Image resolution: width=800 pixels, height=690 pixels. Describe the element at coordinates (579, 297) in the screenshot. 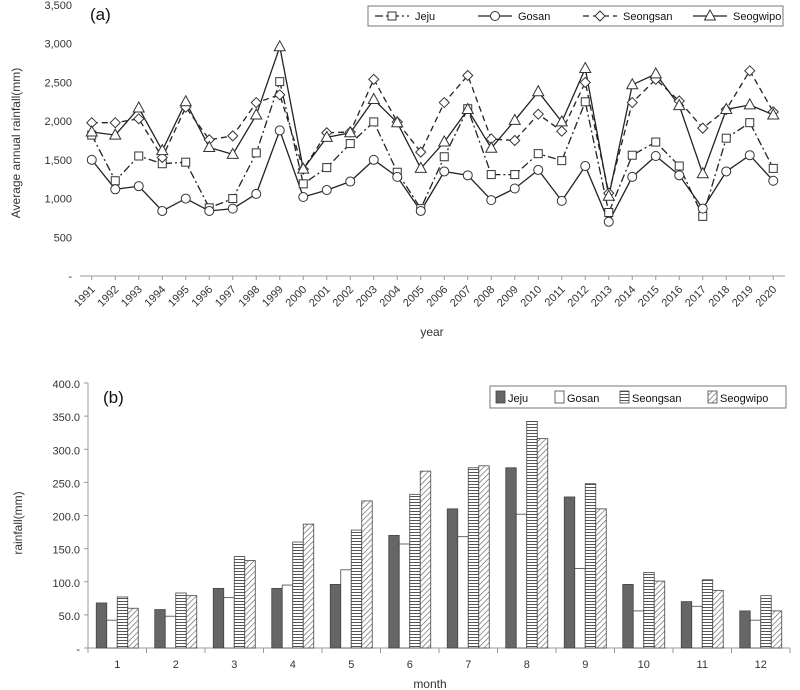

I see `x-tick-label: 2012` at that location.